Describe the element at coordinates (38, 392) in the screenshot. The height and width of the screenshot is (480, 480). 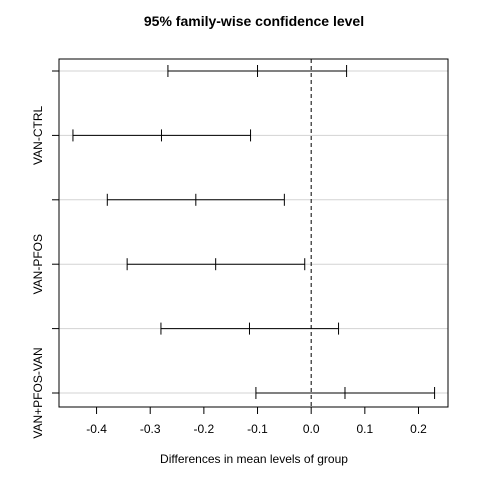
I see `y-tick-label: VAN+PFOS-VAN` at that location.